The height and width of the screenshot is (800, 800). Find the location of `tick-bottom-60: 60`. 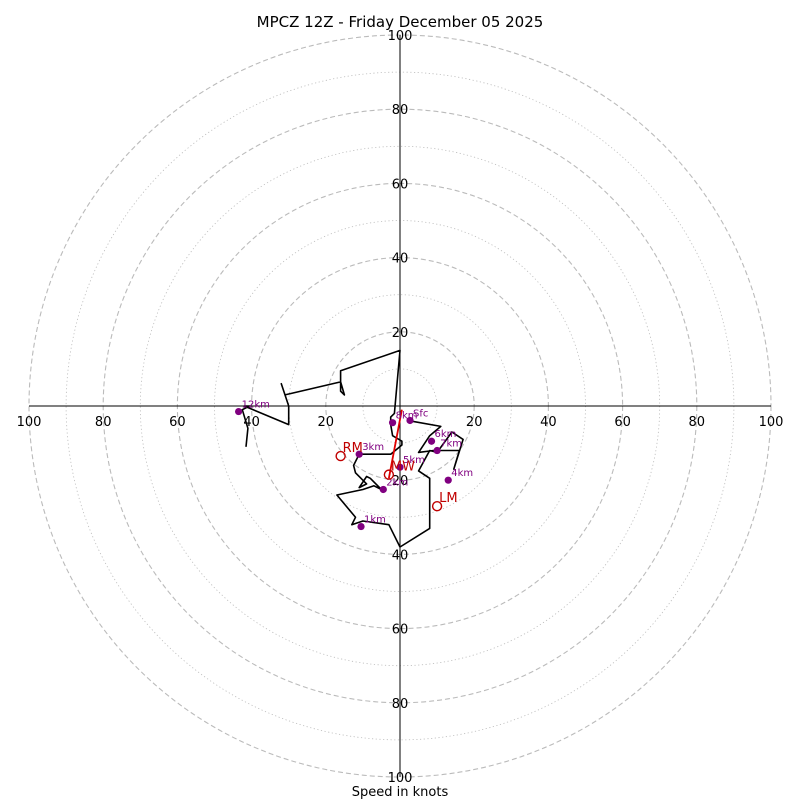

tick-bottom-60: 60 is located at coordinates (400, 630).